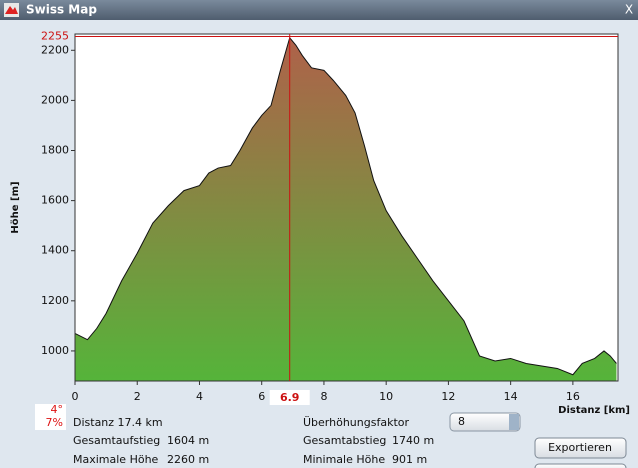  What do you see at coordinates (57, 409) in the screenshot?
I see `slope: 4°` at bounding box center [57, 409].